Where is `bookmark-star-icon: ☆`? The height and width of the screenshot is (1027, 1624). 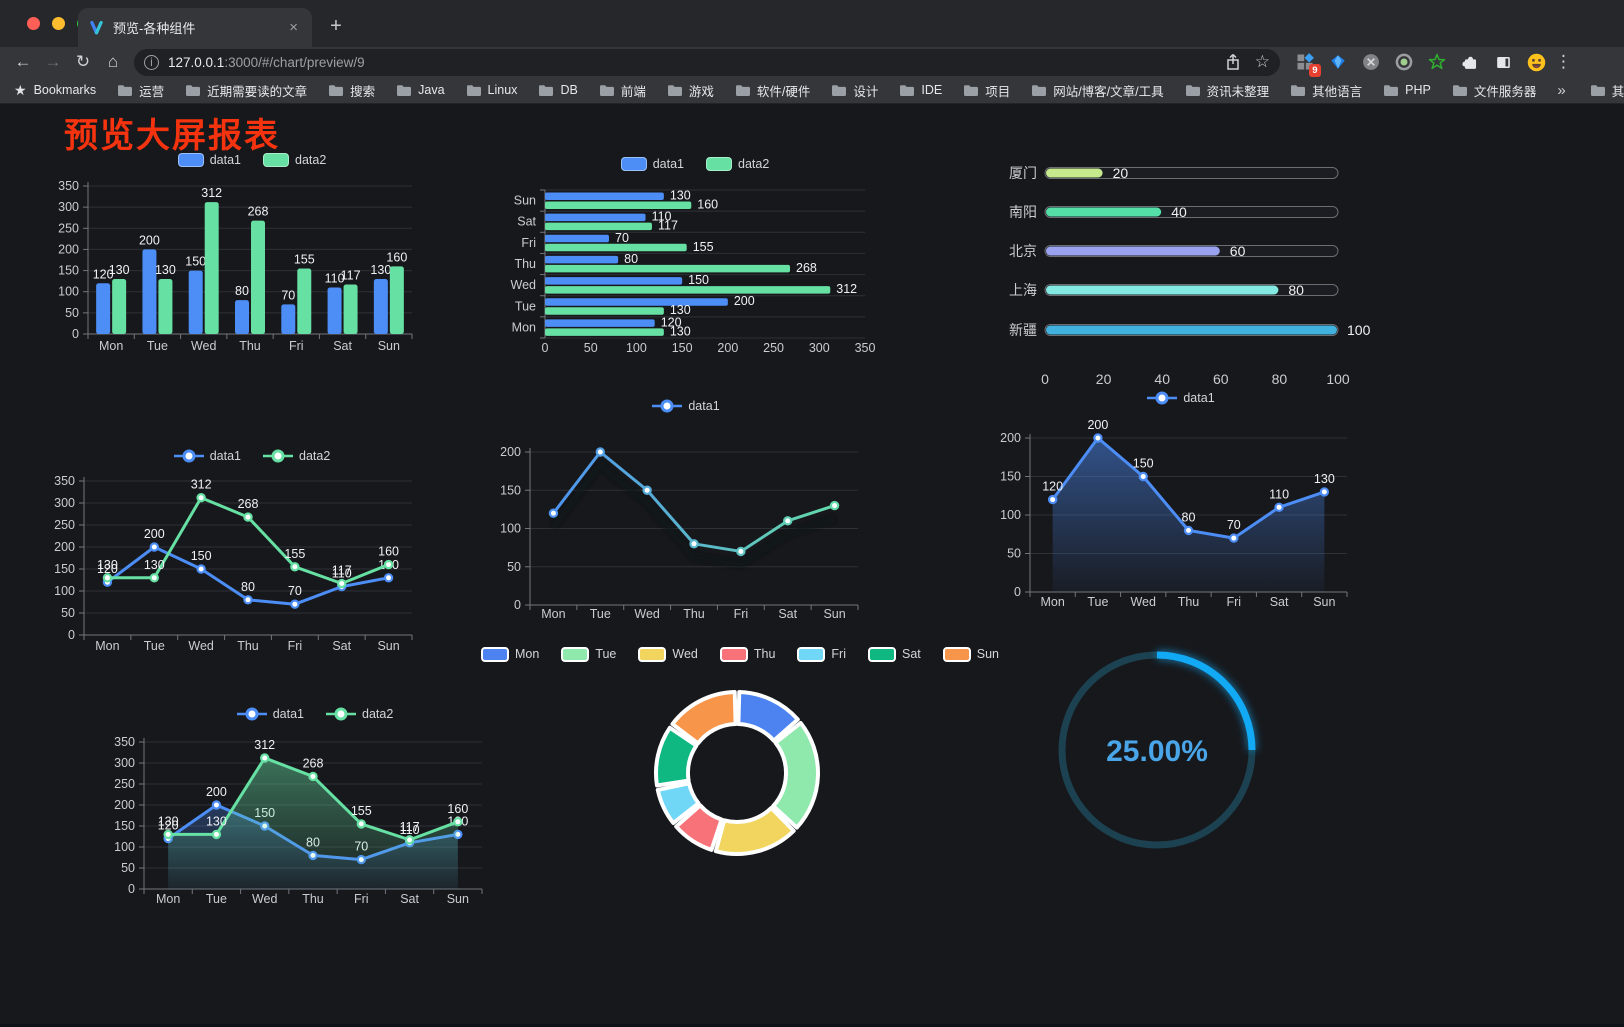 bookmark-star-icon: ☆ is located at coordinates (1262, 61).